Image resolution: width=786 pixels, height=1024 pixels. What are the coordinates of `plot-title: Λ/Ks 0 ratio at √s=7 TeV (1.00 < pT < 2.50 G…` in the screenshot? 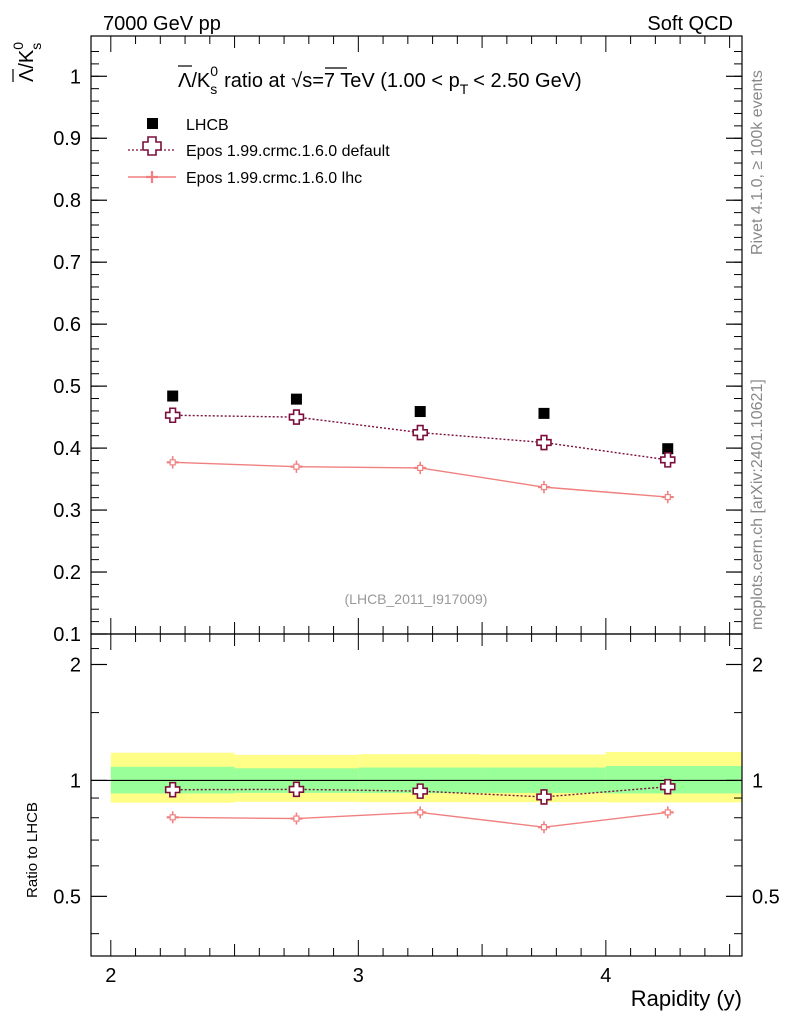 It's located at (380, 80).